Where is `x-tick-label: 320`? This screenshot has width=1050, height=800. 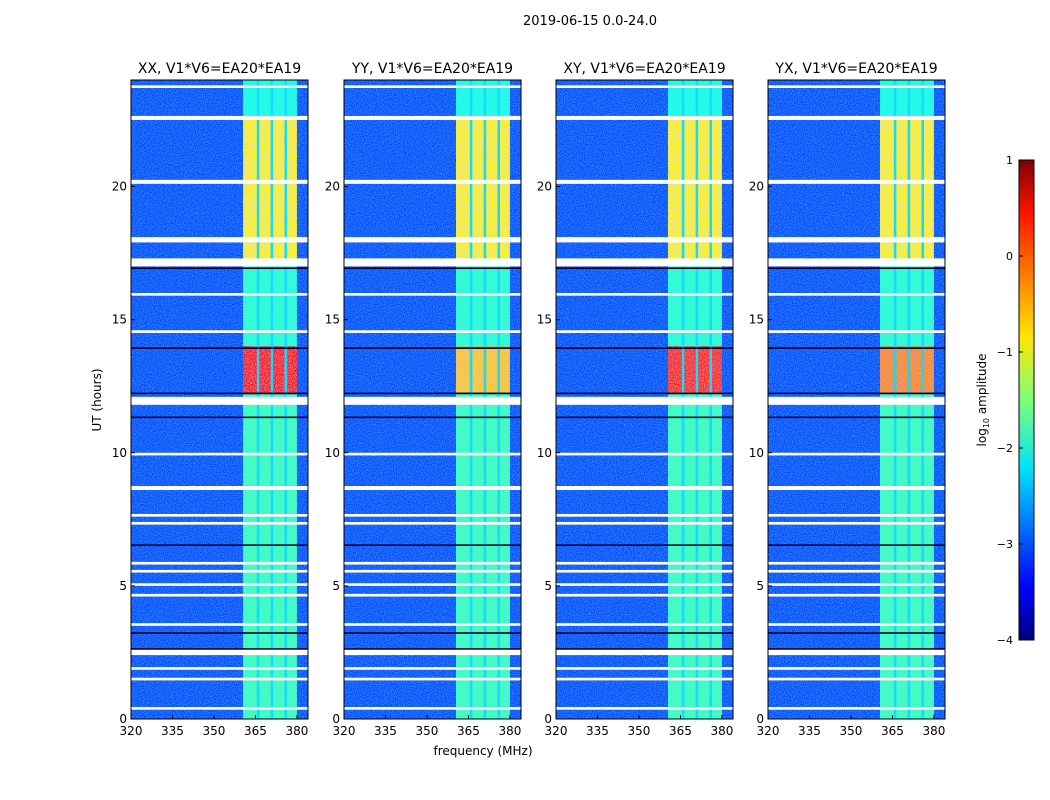
x-tick-label: 320 is located at coordinates (556, 731).